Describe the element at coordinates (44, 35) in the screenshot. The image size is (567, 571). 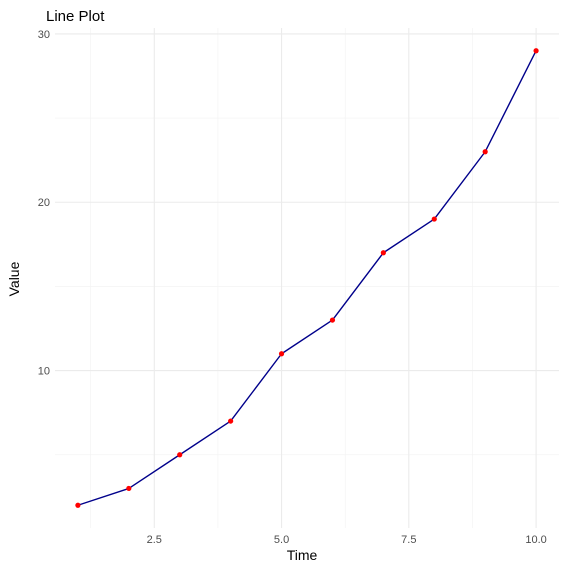
I see `y-tick-label: 30` at that location.